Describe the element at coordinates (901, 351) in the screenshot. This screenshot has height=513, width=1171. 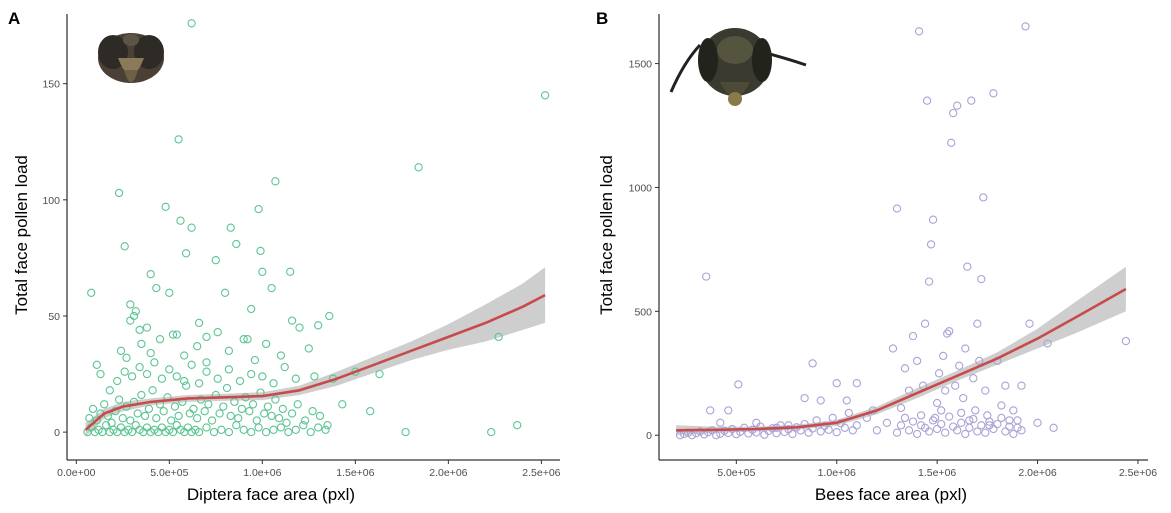
I see `confidence-band` at that location.